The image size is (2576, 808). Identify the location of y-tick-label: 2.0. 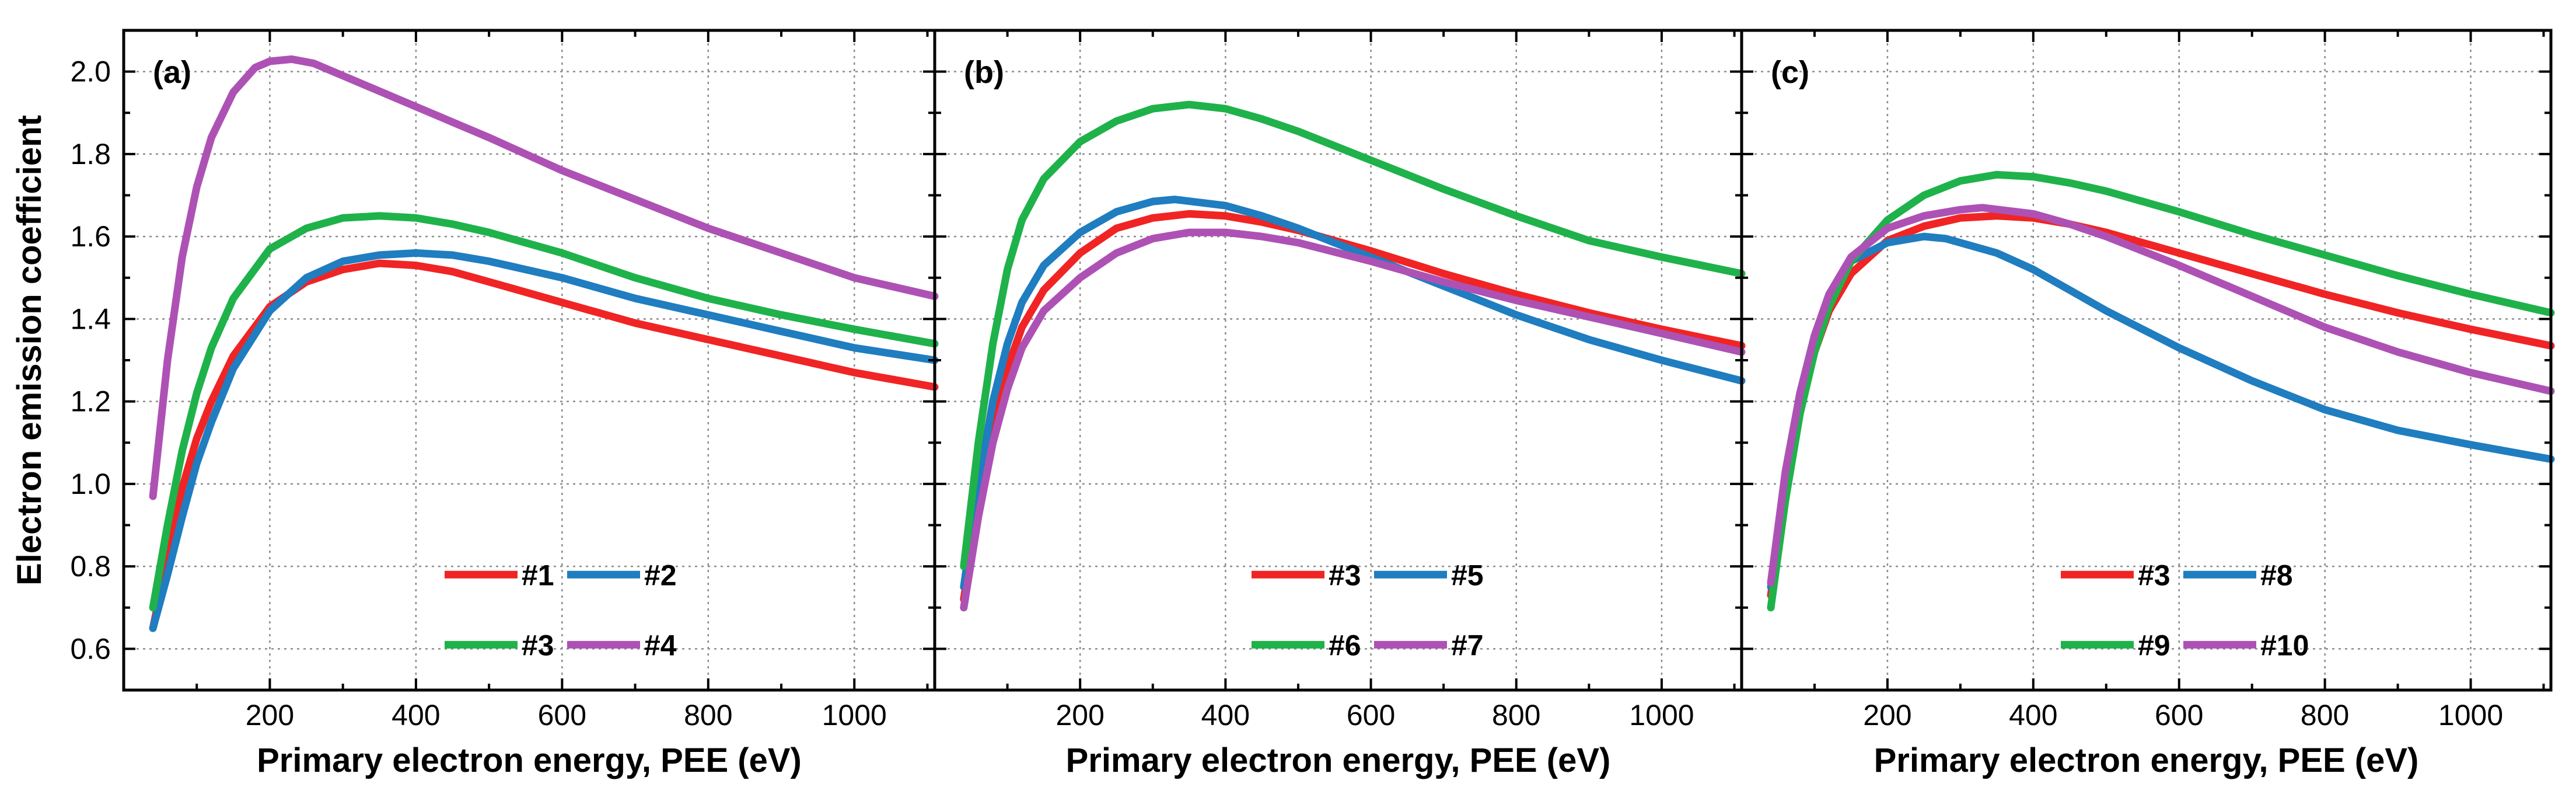
(90, 71).